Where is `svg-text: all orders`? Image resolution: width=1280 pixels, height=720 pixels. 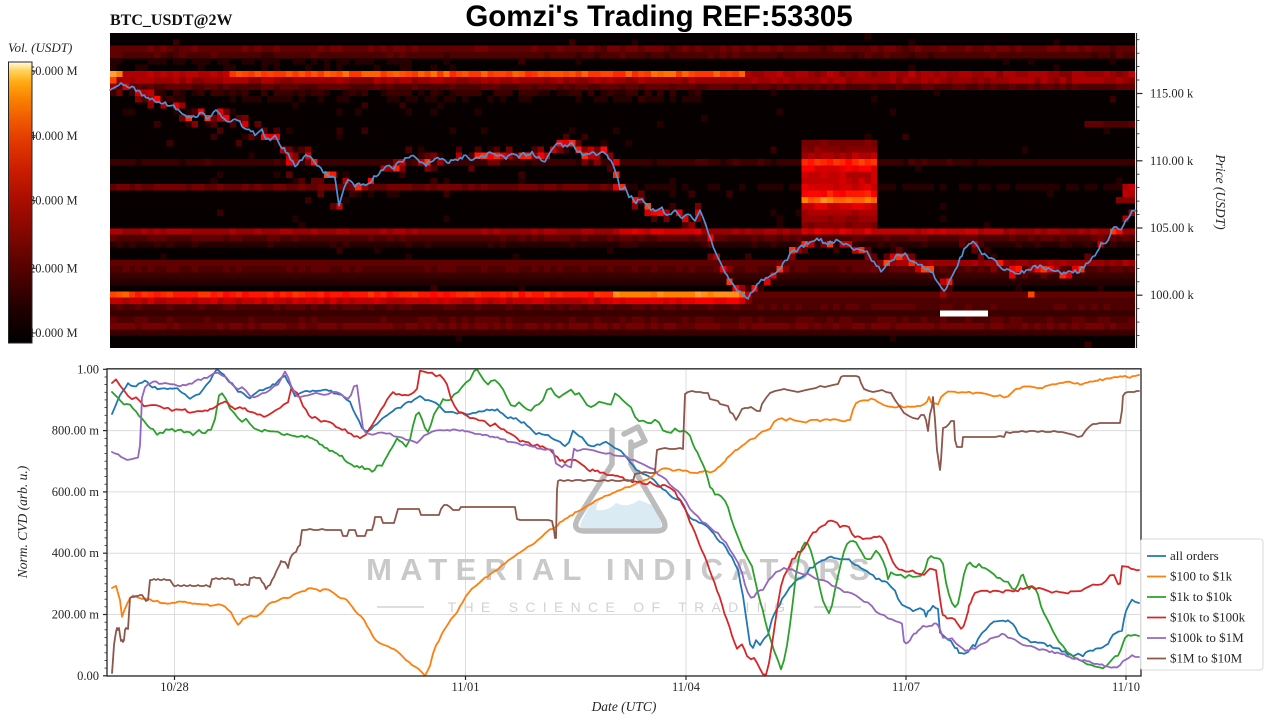
svg-text: all orders is located at coordinates (1194, 555).